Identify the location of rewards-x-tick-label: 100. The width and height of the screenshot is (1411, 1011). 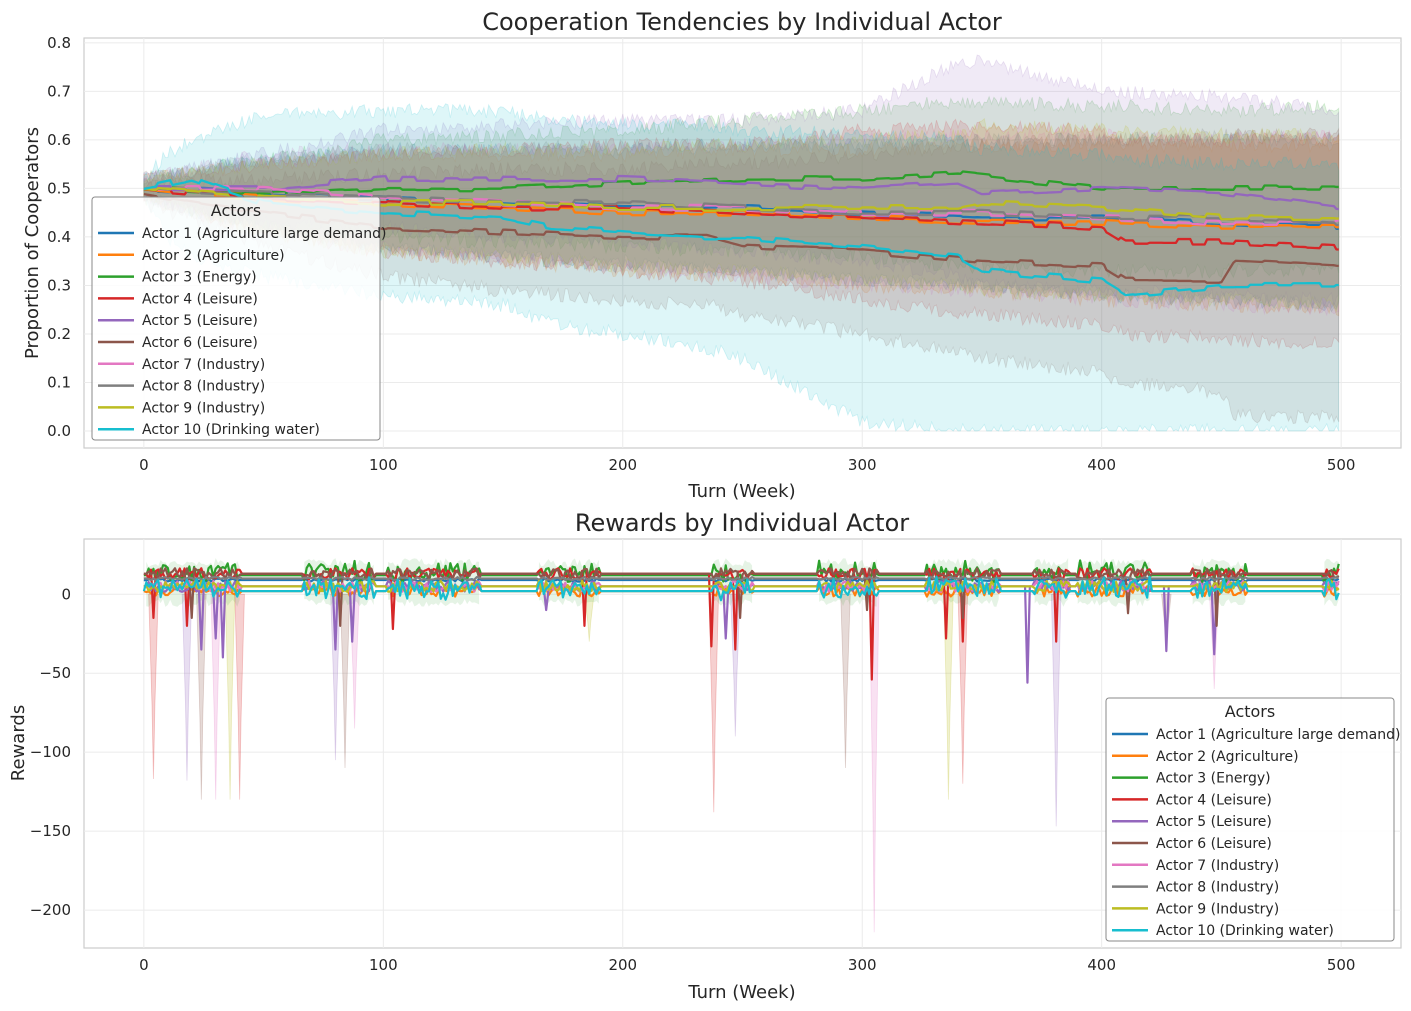
(383, 965).